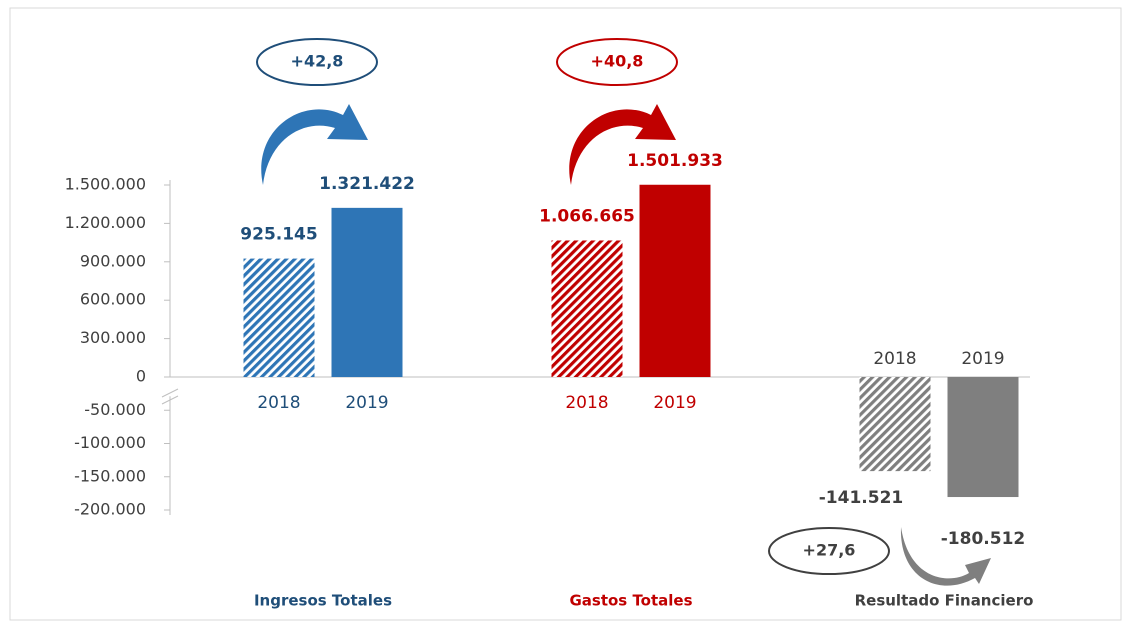  What do you see at coordinates (113, 299) in the screenshot?
I see `y-tick-label: 600.000` at bounding box center [113, 299].